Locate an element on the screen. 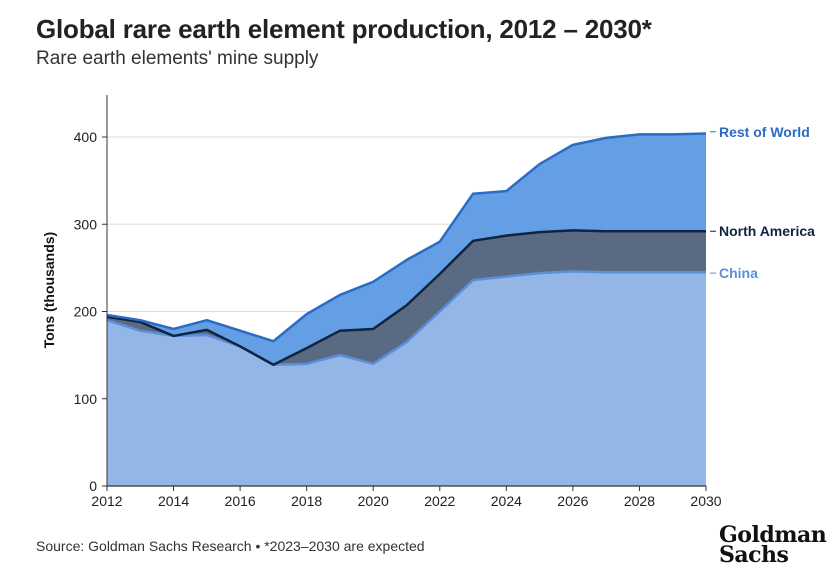  series-label-rest-of-world: Rest of World is located at coordinates (764, 132).